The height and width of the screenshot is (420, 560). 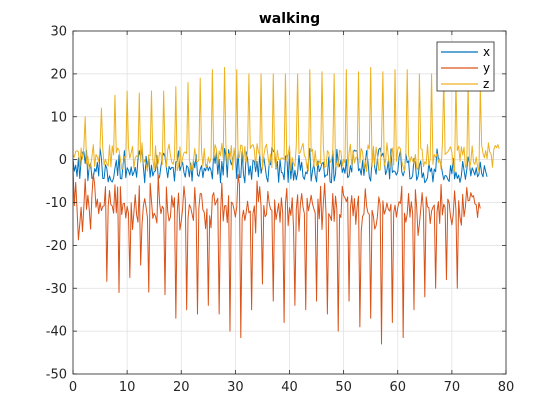 What do you see at coordinates (73, 387) in the screenshot?
I see `x-tick-label: 0` at bounding box center [73, 387].